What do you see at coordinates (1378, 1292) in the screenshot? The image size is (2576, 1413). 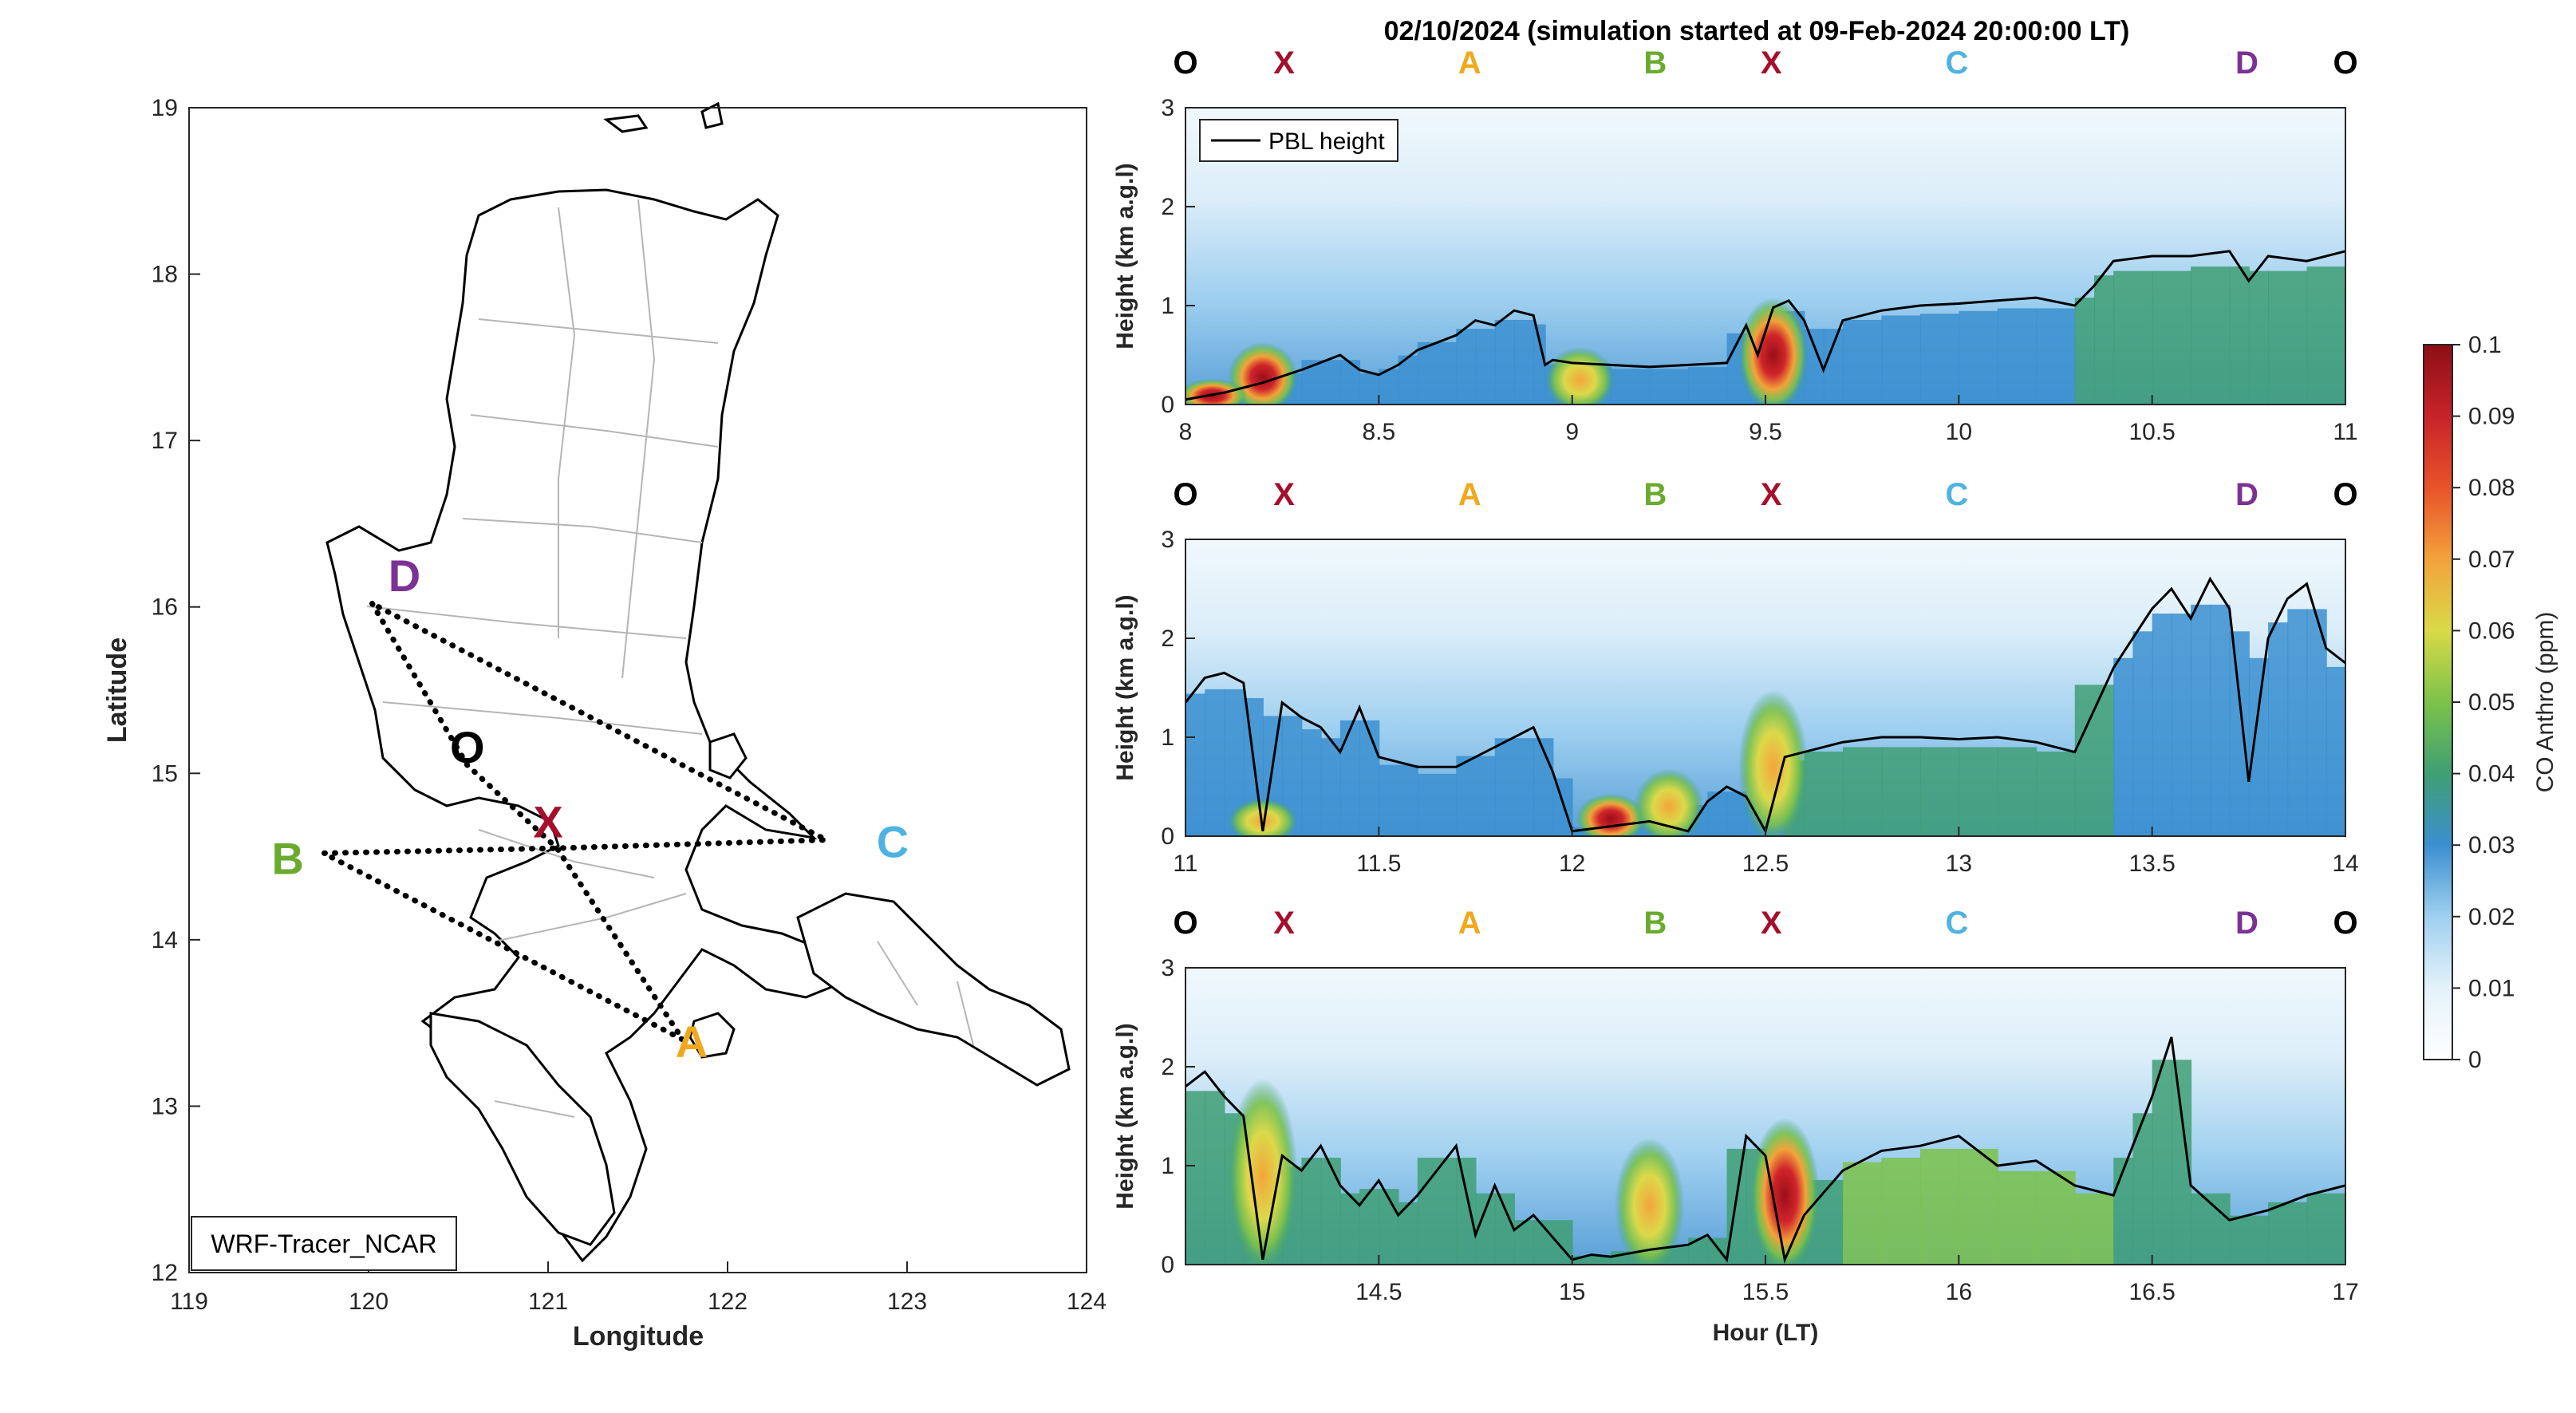 I see `x-tick-label: 14.5` at bounding box center [1378, 1292].